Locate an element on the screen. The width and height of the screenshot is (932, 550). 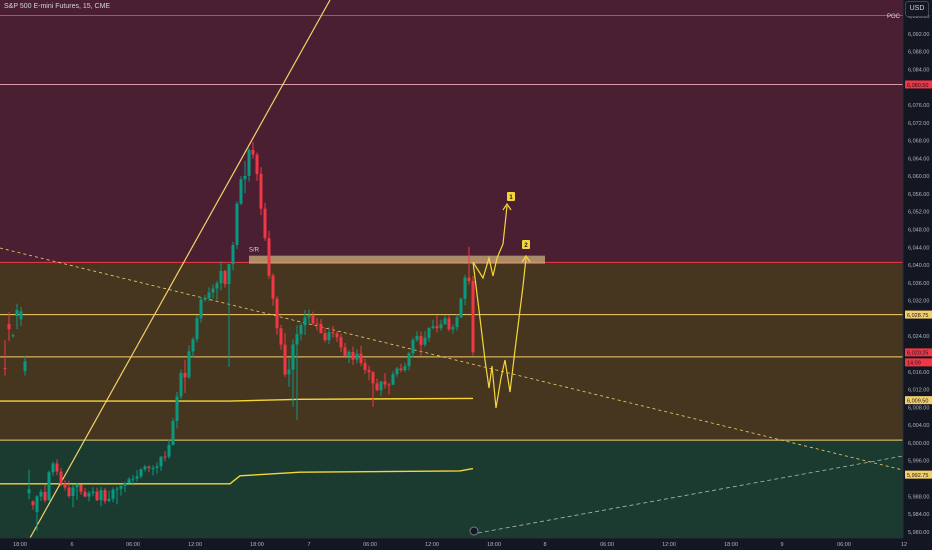
y-tick-label: 6,092.00 is located at coordinates (918, 35).